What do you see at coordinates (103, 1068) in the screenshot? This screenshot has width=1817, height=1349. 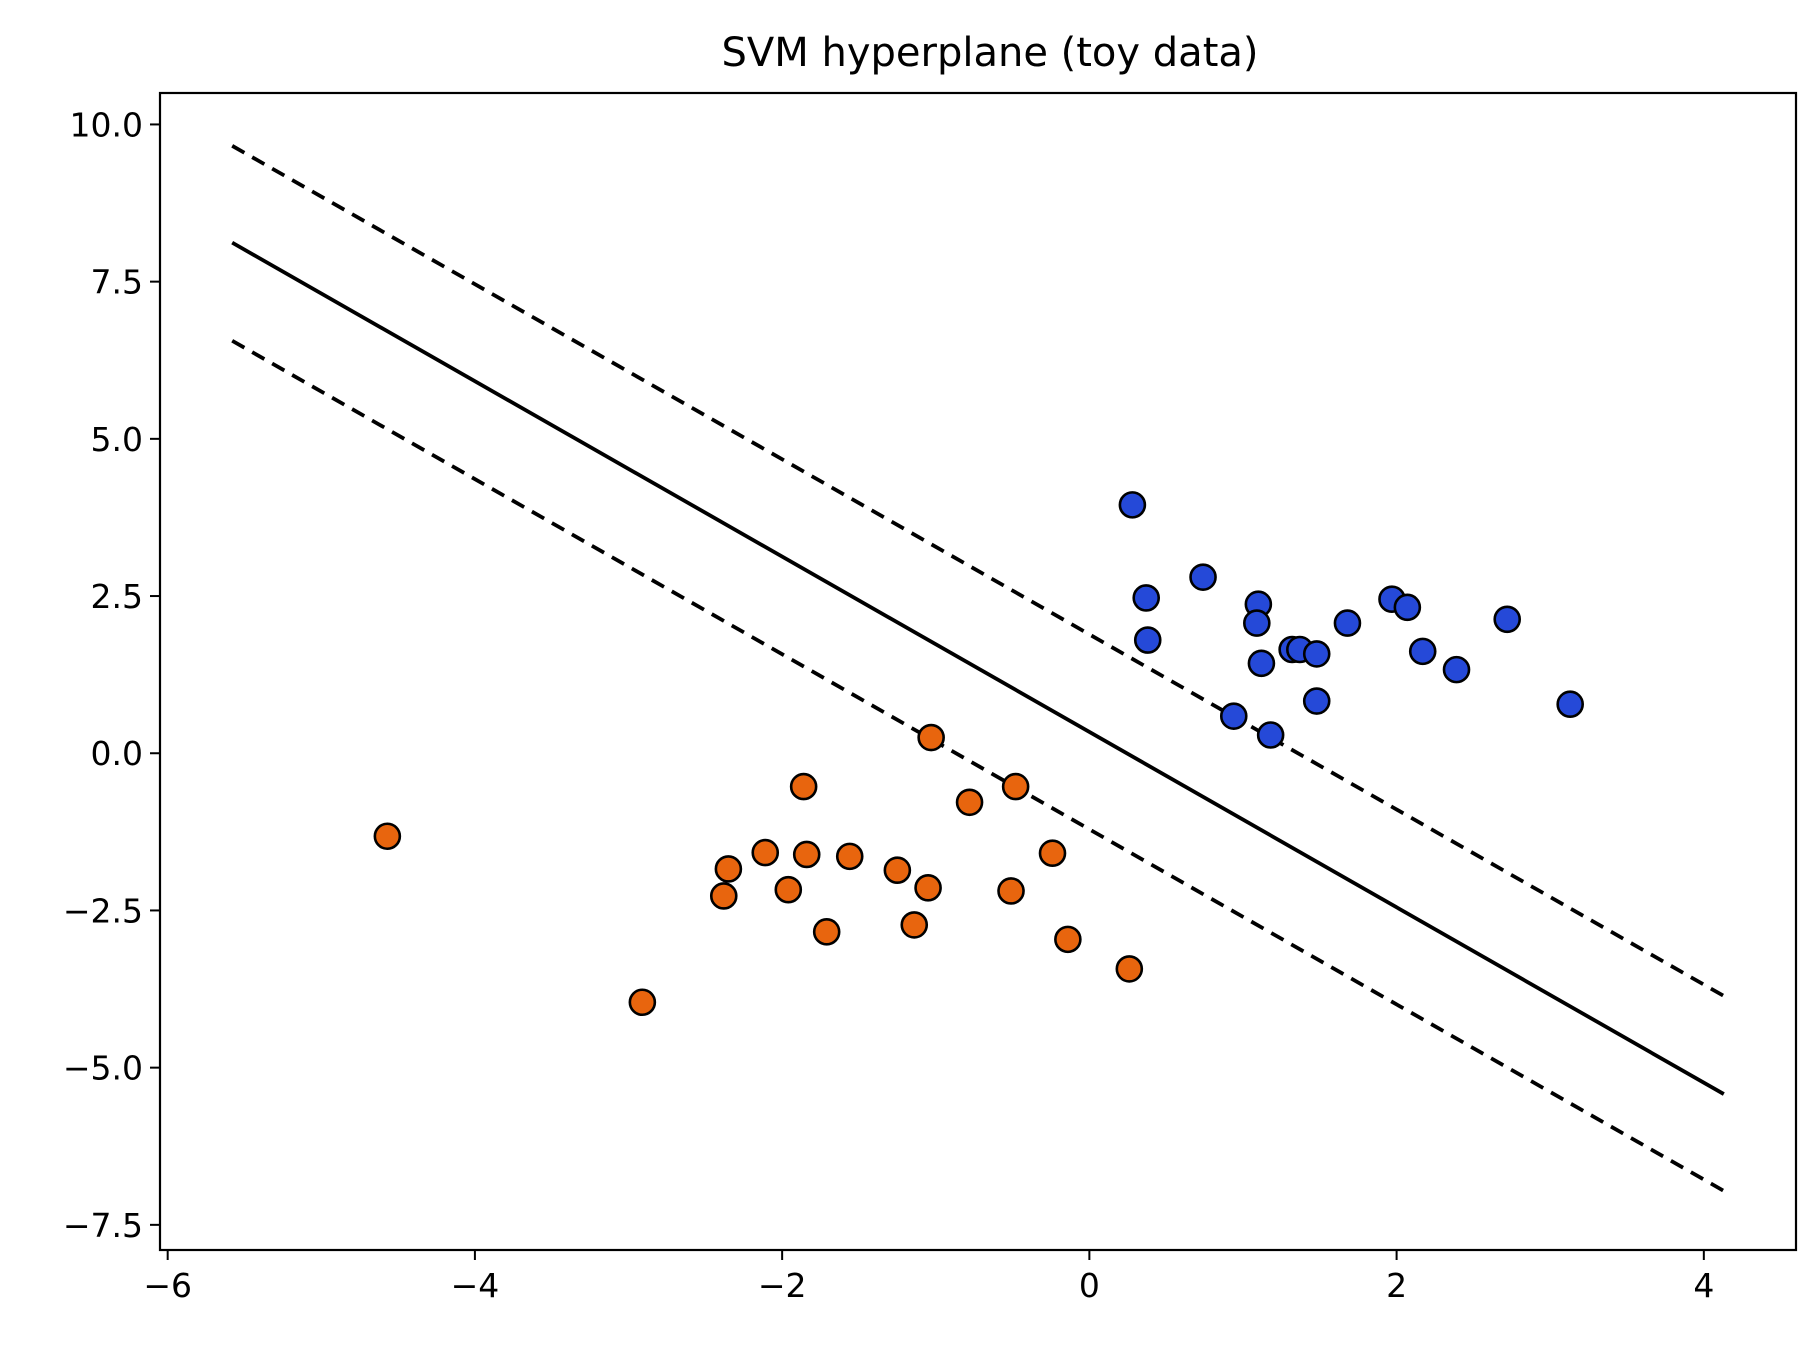 I see `y-tick-label: −5.0` at bounding box center [103, 1068].